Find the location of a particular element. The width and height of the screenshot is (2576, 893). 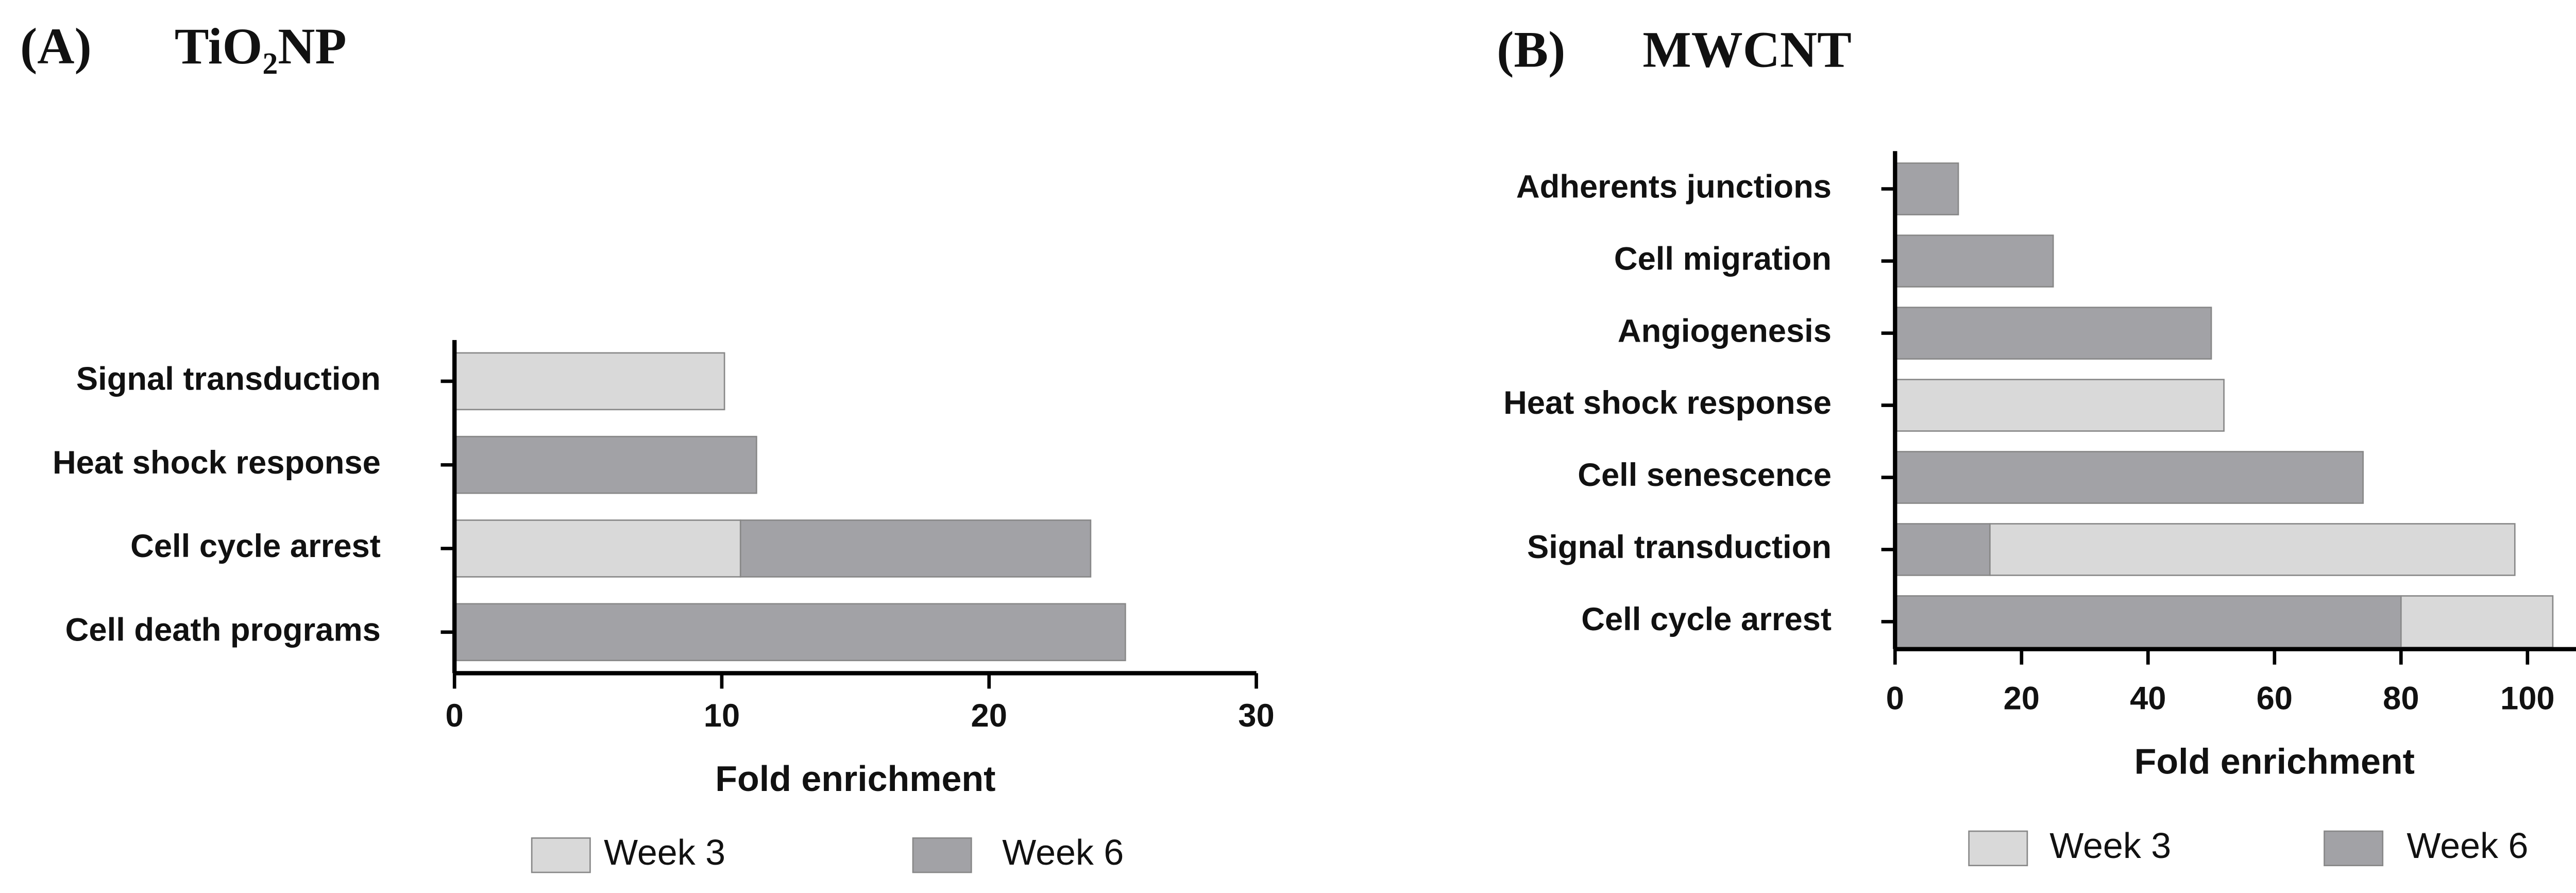

panel-label: (B) is located at coordinates (1531, 49).